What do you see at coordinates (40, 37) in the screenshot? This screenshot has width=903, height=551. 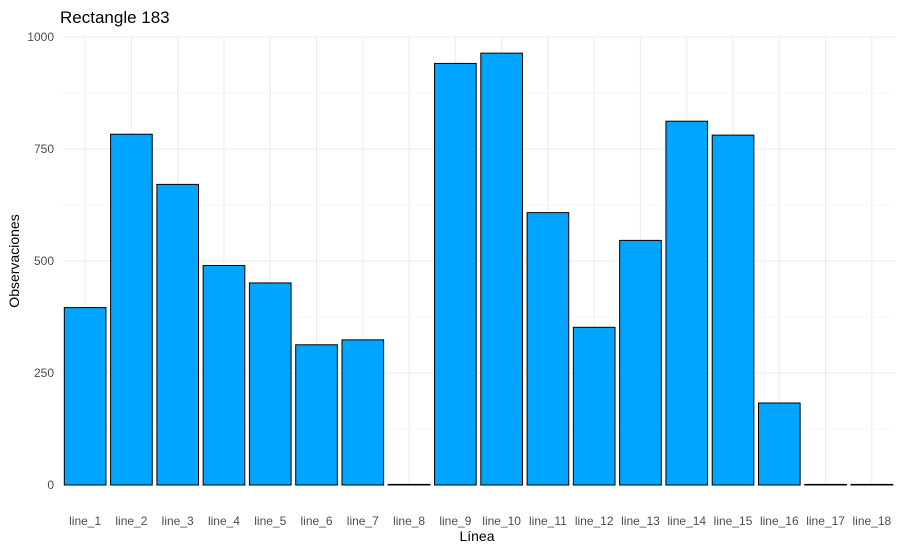 I see `y-tick-label: 1000` at bounding box center [40, 37].